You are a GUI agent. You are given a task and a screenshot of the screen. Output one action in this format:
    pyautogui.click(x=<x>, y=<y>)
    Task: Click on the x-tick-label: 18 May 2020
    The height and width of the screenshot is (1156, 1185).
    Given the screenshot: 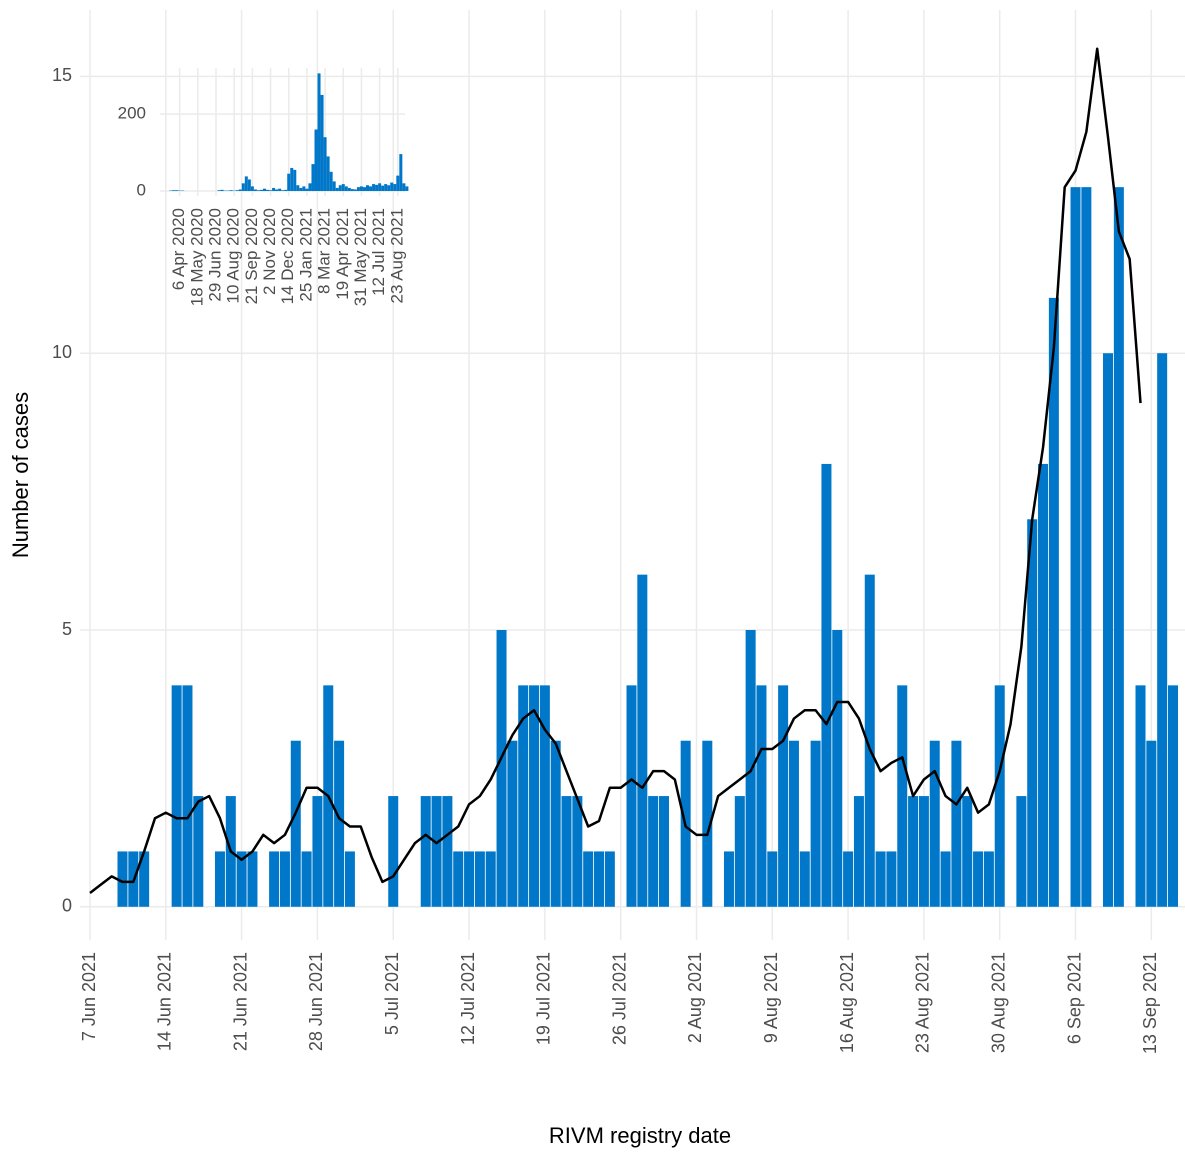 What is the action you would take?
    pyautogui.click(x=196, y=257)
    